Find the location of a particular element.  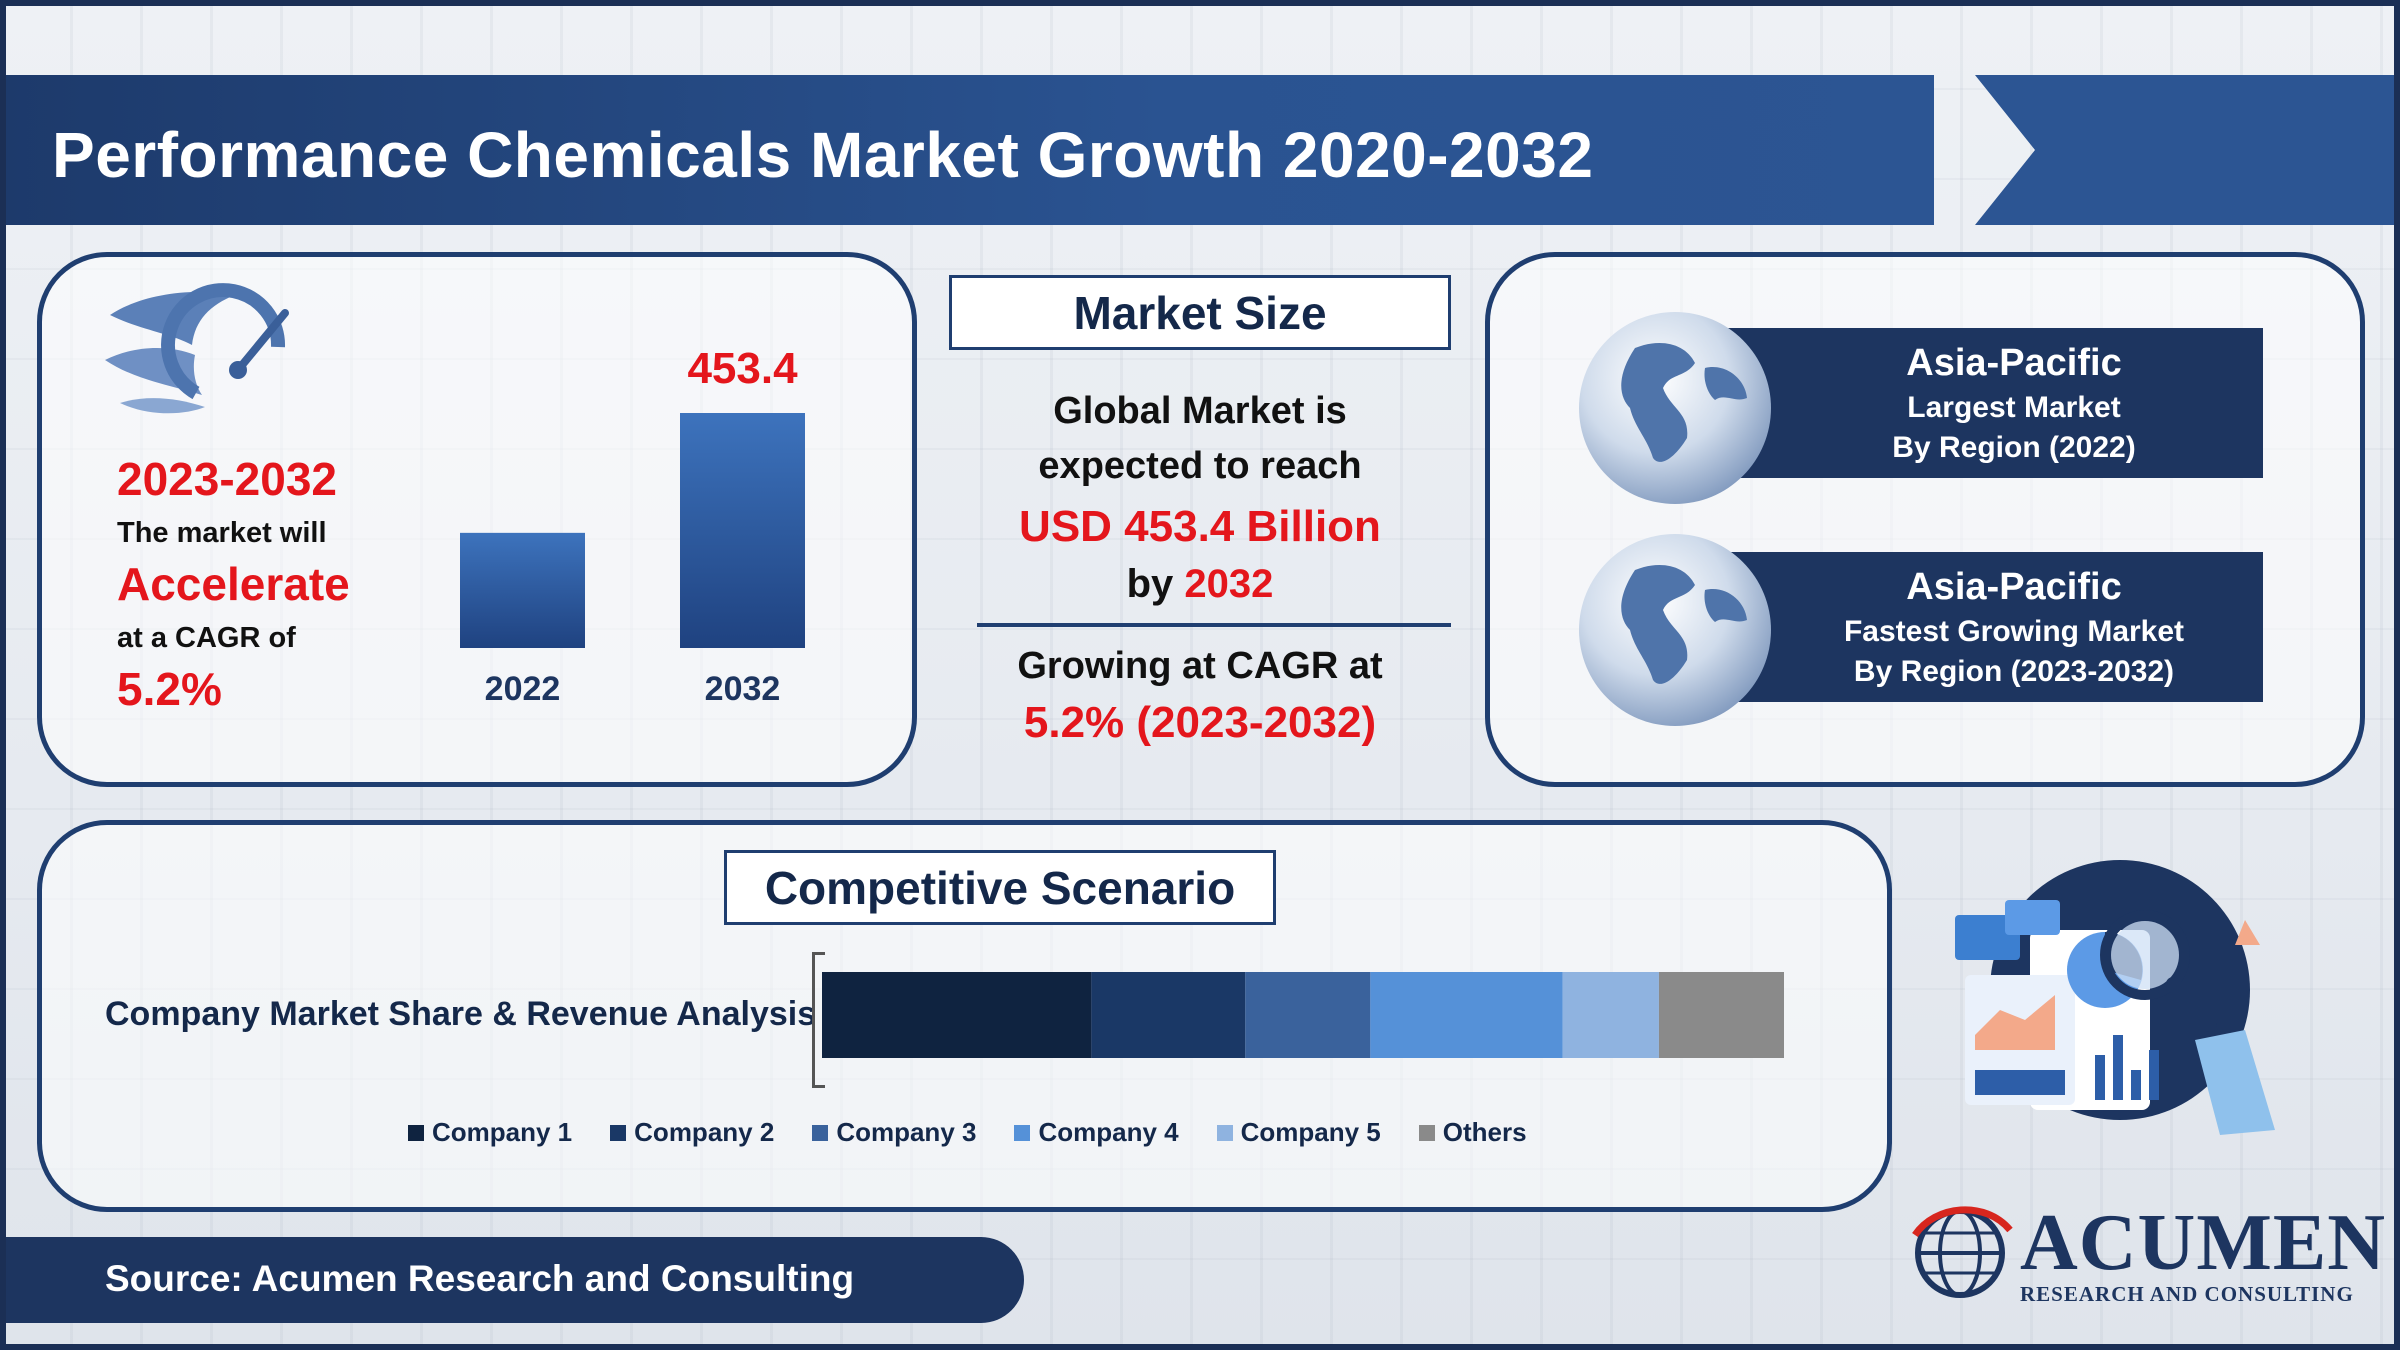

region-period: By Region (2023-2032) is located at coordinates (2014, 671).